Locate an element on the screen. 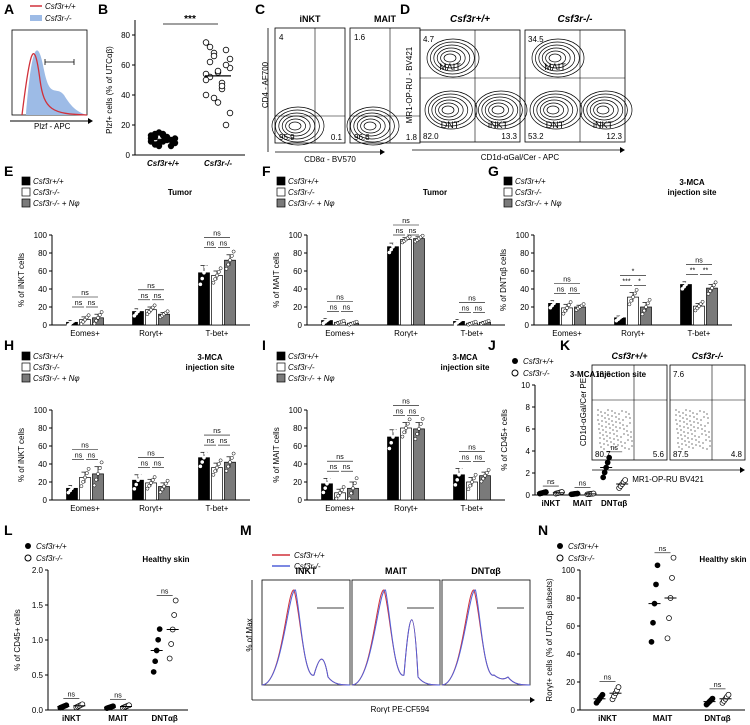  y-axis-label: % of MAIT cells is located at coordinates (276, 279).